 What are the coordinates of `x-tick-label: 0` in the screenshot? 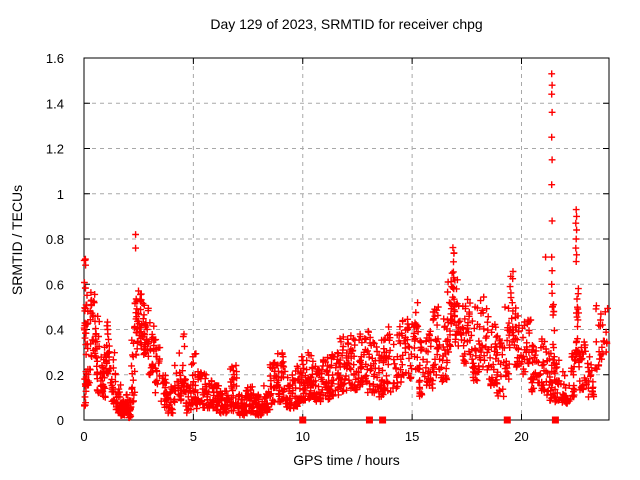 It's located at (83, 436).